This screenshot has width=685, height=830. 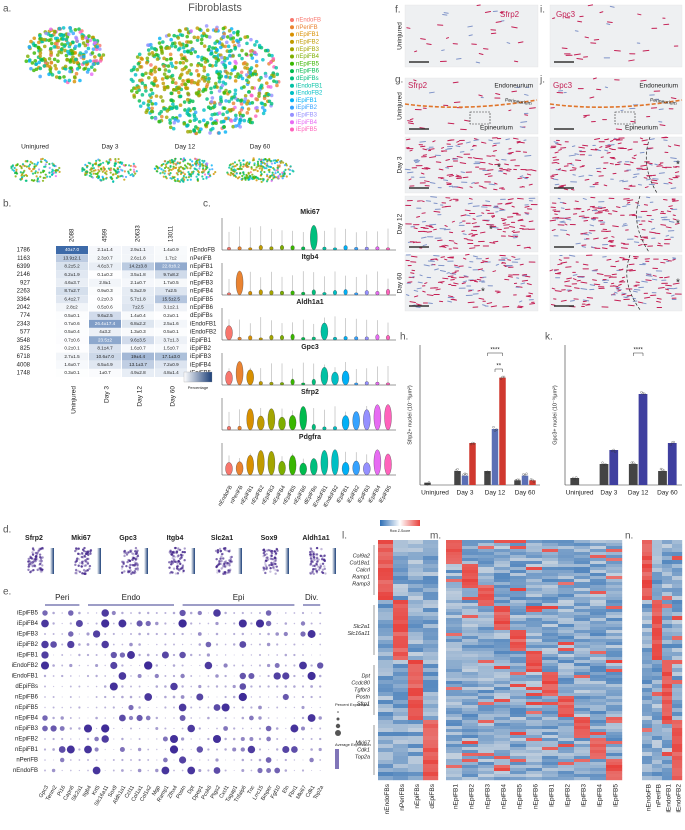 What do you see at coordinates (105, 372) in the screenshot?
I see `table-value: 1±0.7` at bounding box center [105, 372].